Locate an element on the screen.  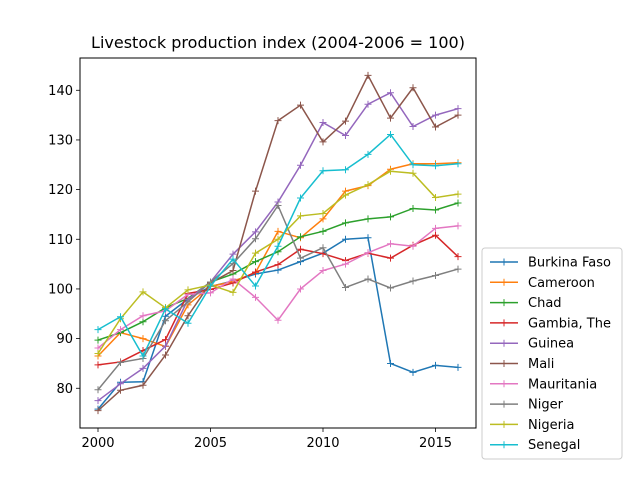
x-tick-label: 2010 is located at coordinates (322, 443).